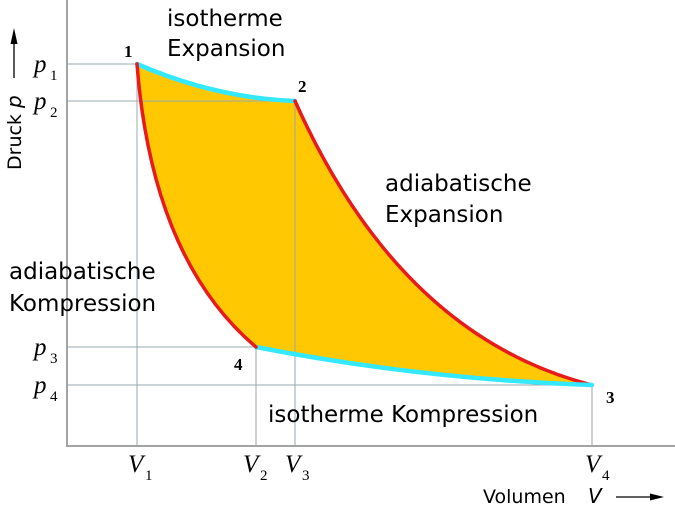 The image size is (675, 512). I want to click on label-adiabatic-compression-line2: Kompression, so click(82, 304).